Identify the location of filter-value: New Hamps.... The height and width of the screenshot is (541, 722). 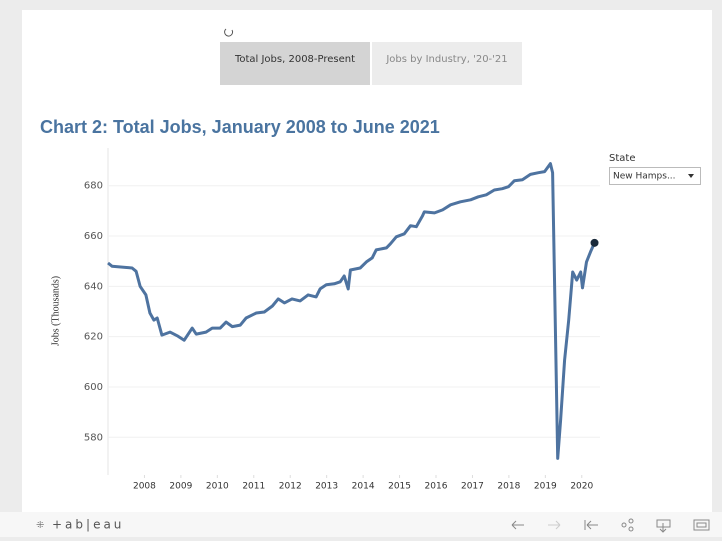
(644, 177).